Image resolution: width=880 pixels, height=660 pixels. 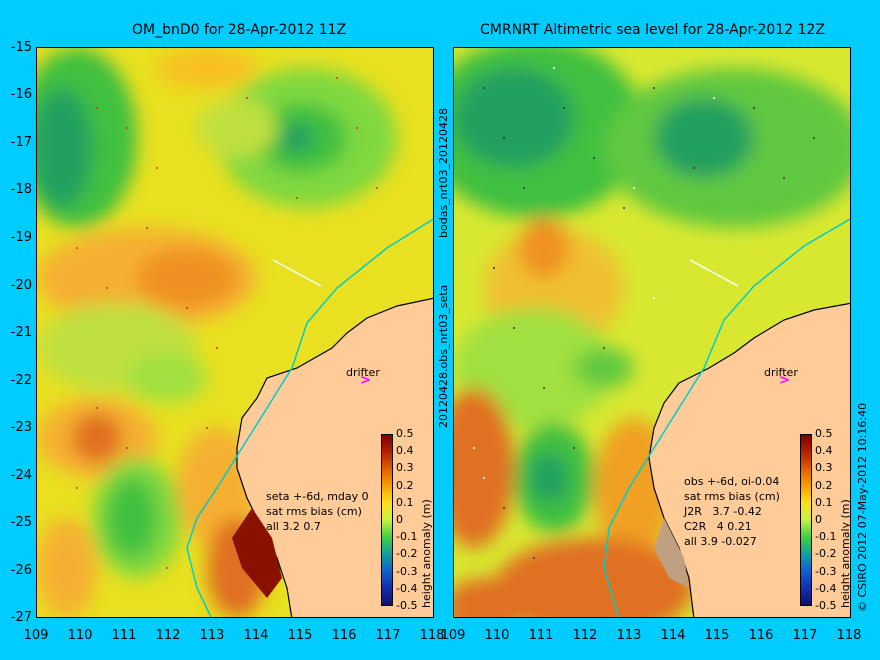 I want to click on left-drifter-arrow-icon: >, so click(x=365, y=380).